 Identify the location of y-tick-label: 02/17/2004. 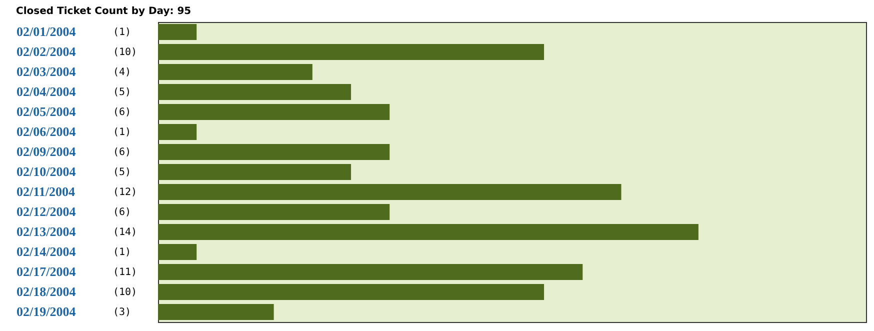
(46, 271).